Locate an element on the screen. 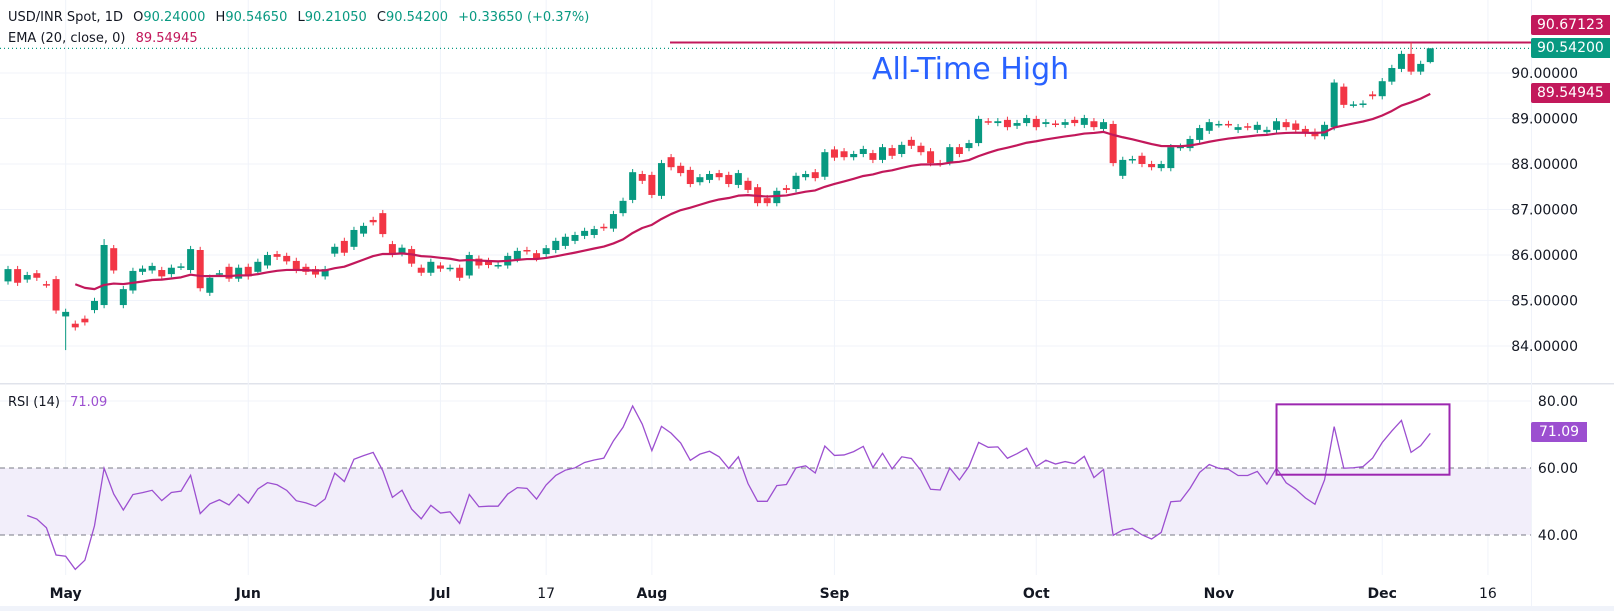 Image resolution: width=1614 pixels, height=611 pixels. rsi-legend: RSI (14) 71.09 is located at coordinates (60, 402).